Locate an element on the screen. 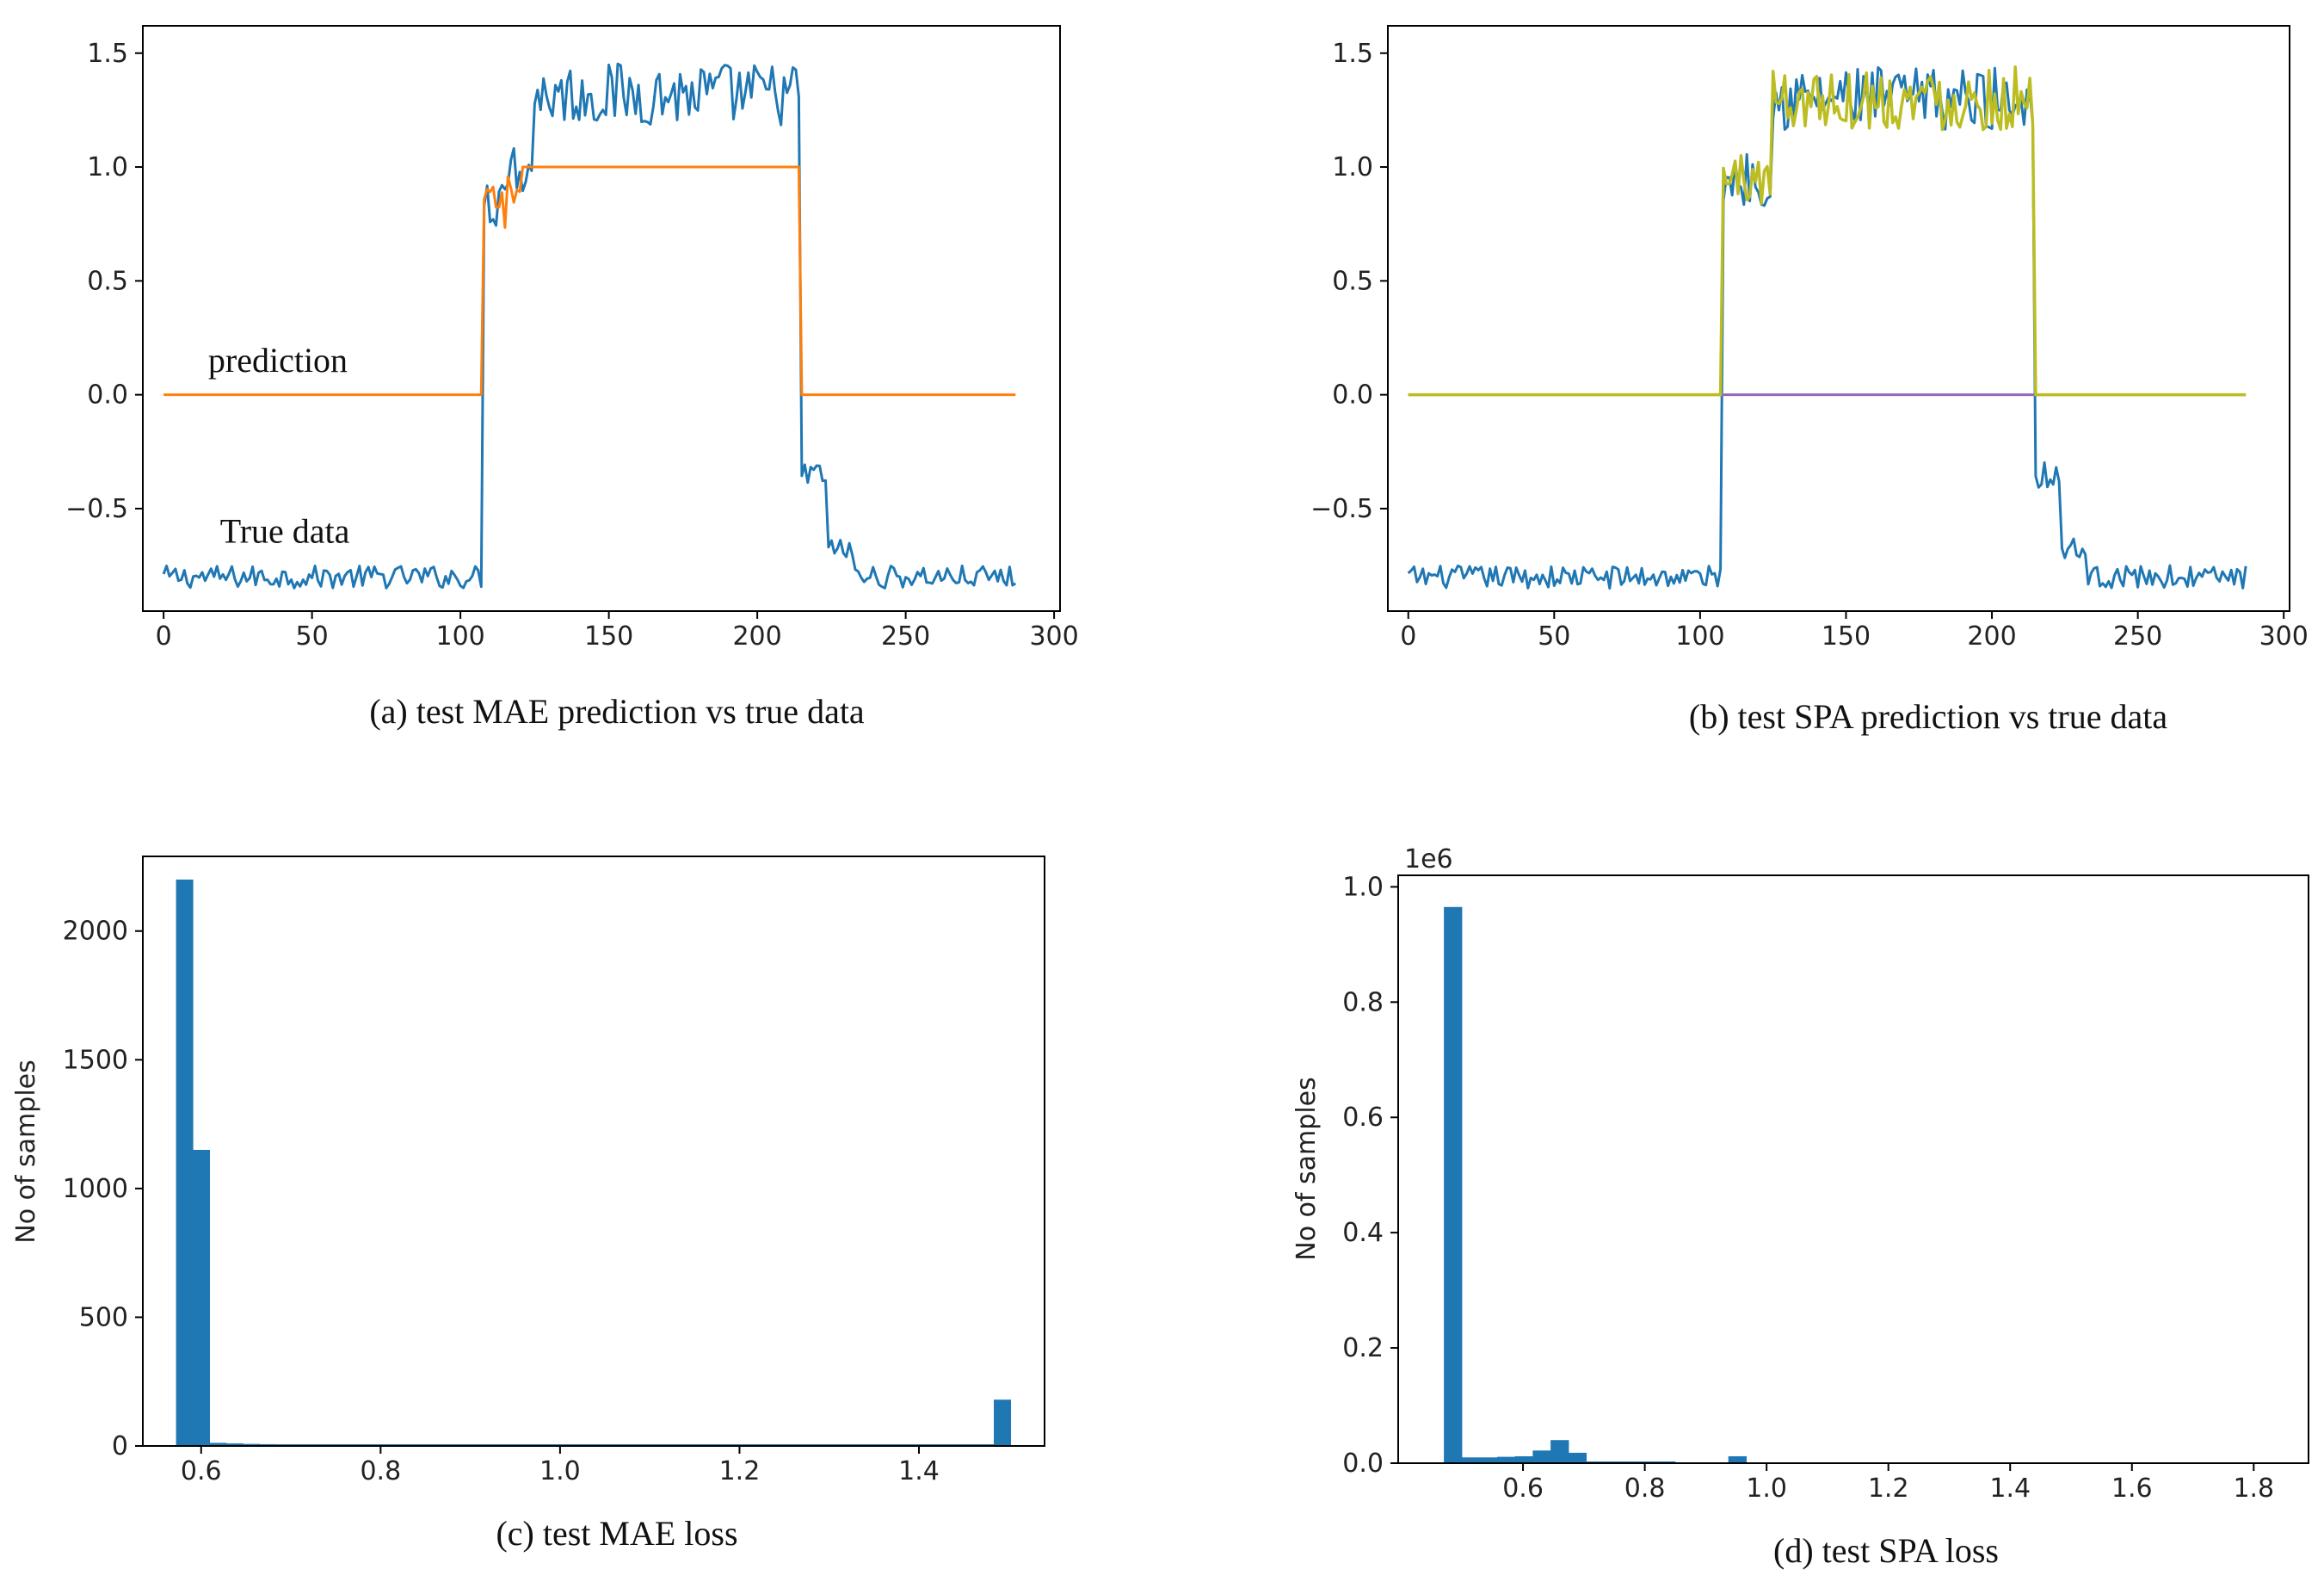  panel-a-y-tick-label: 0.5 is located at coordinates (107, 281).